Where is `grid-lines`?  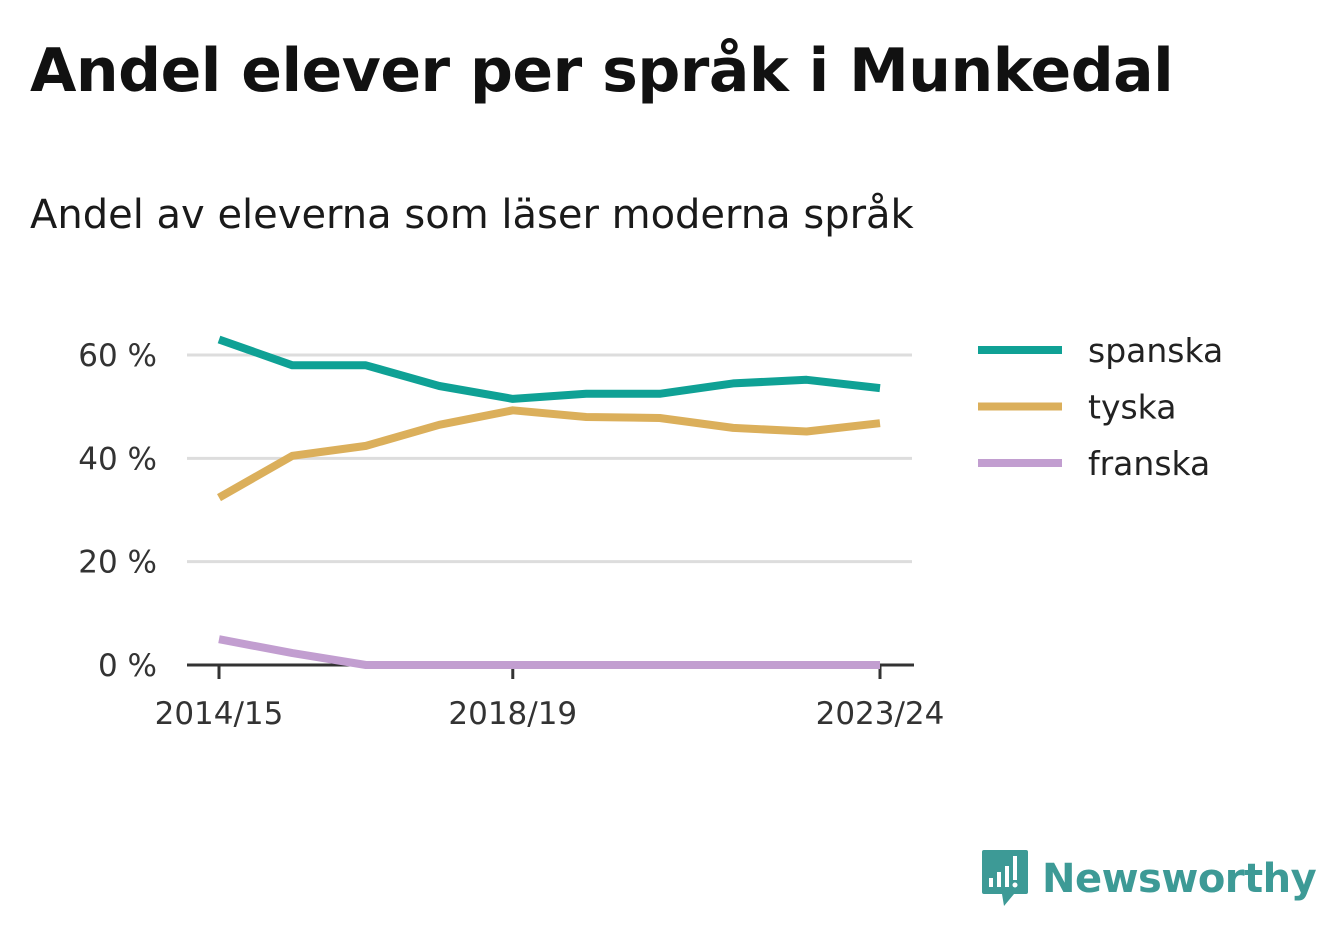 grid-lines is located at coordinates (549, 458).